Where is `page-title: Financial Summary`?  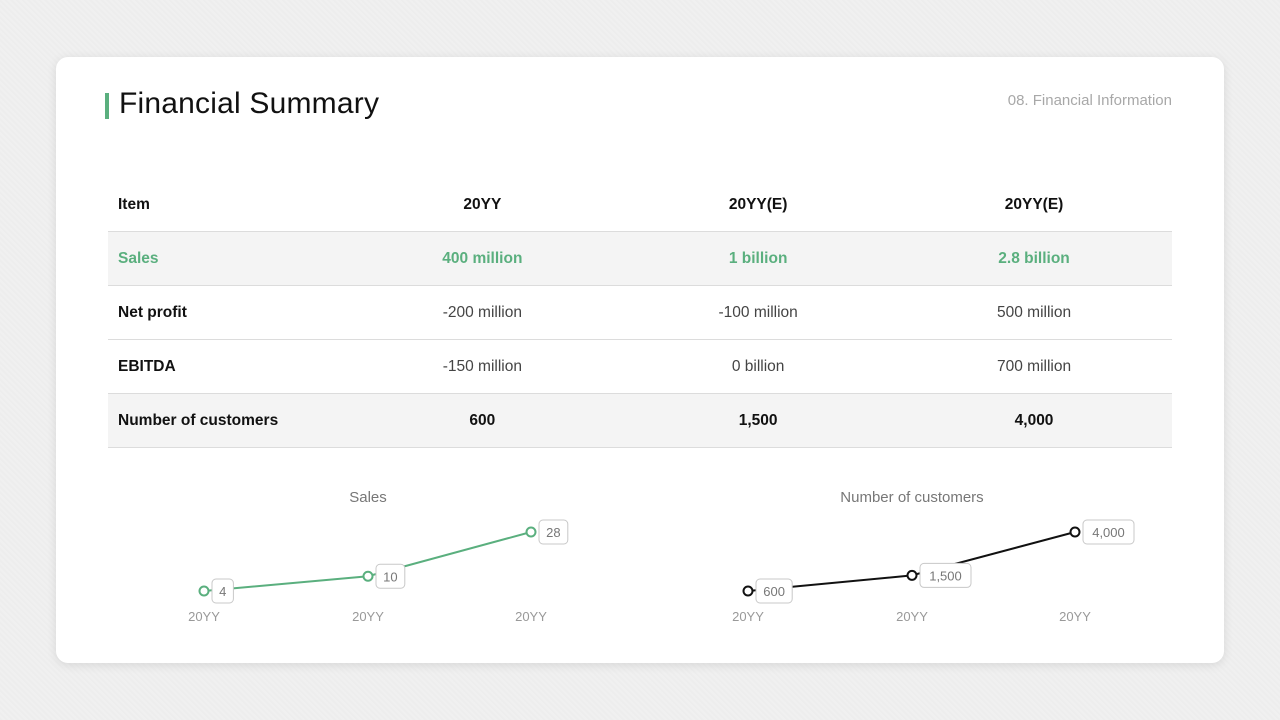
page-title: Financial Summary is located at coordinates (249, 103).